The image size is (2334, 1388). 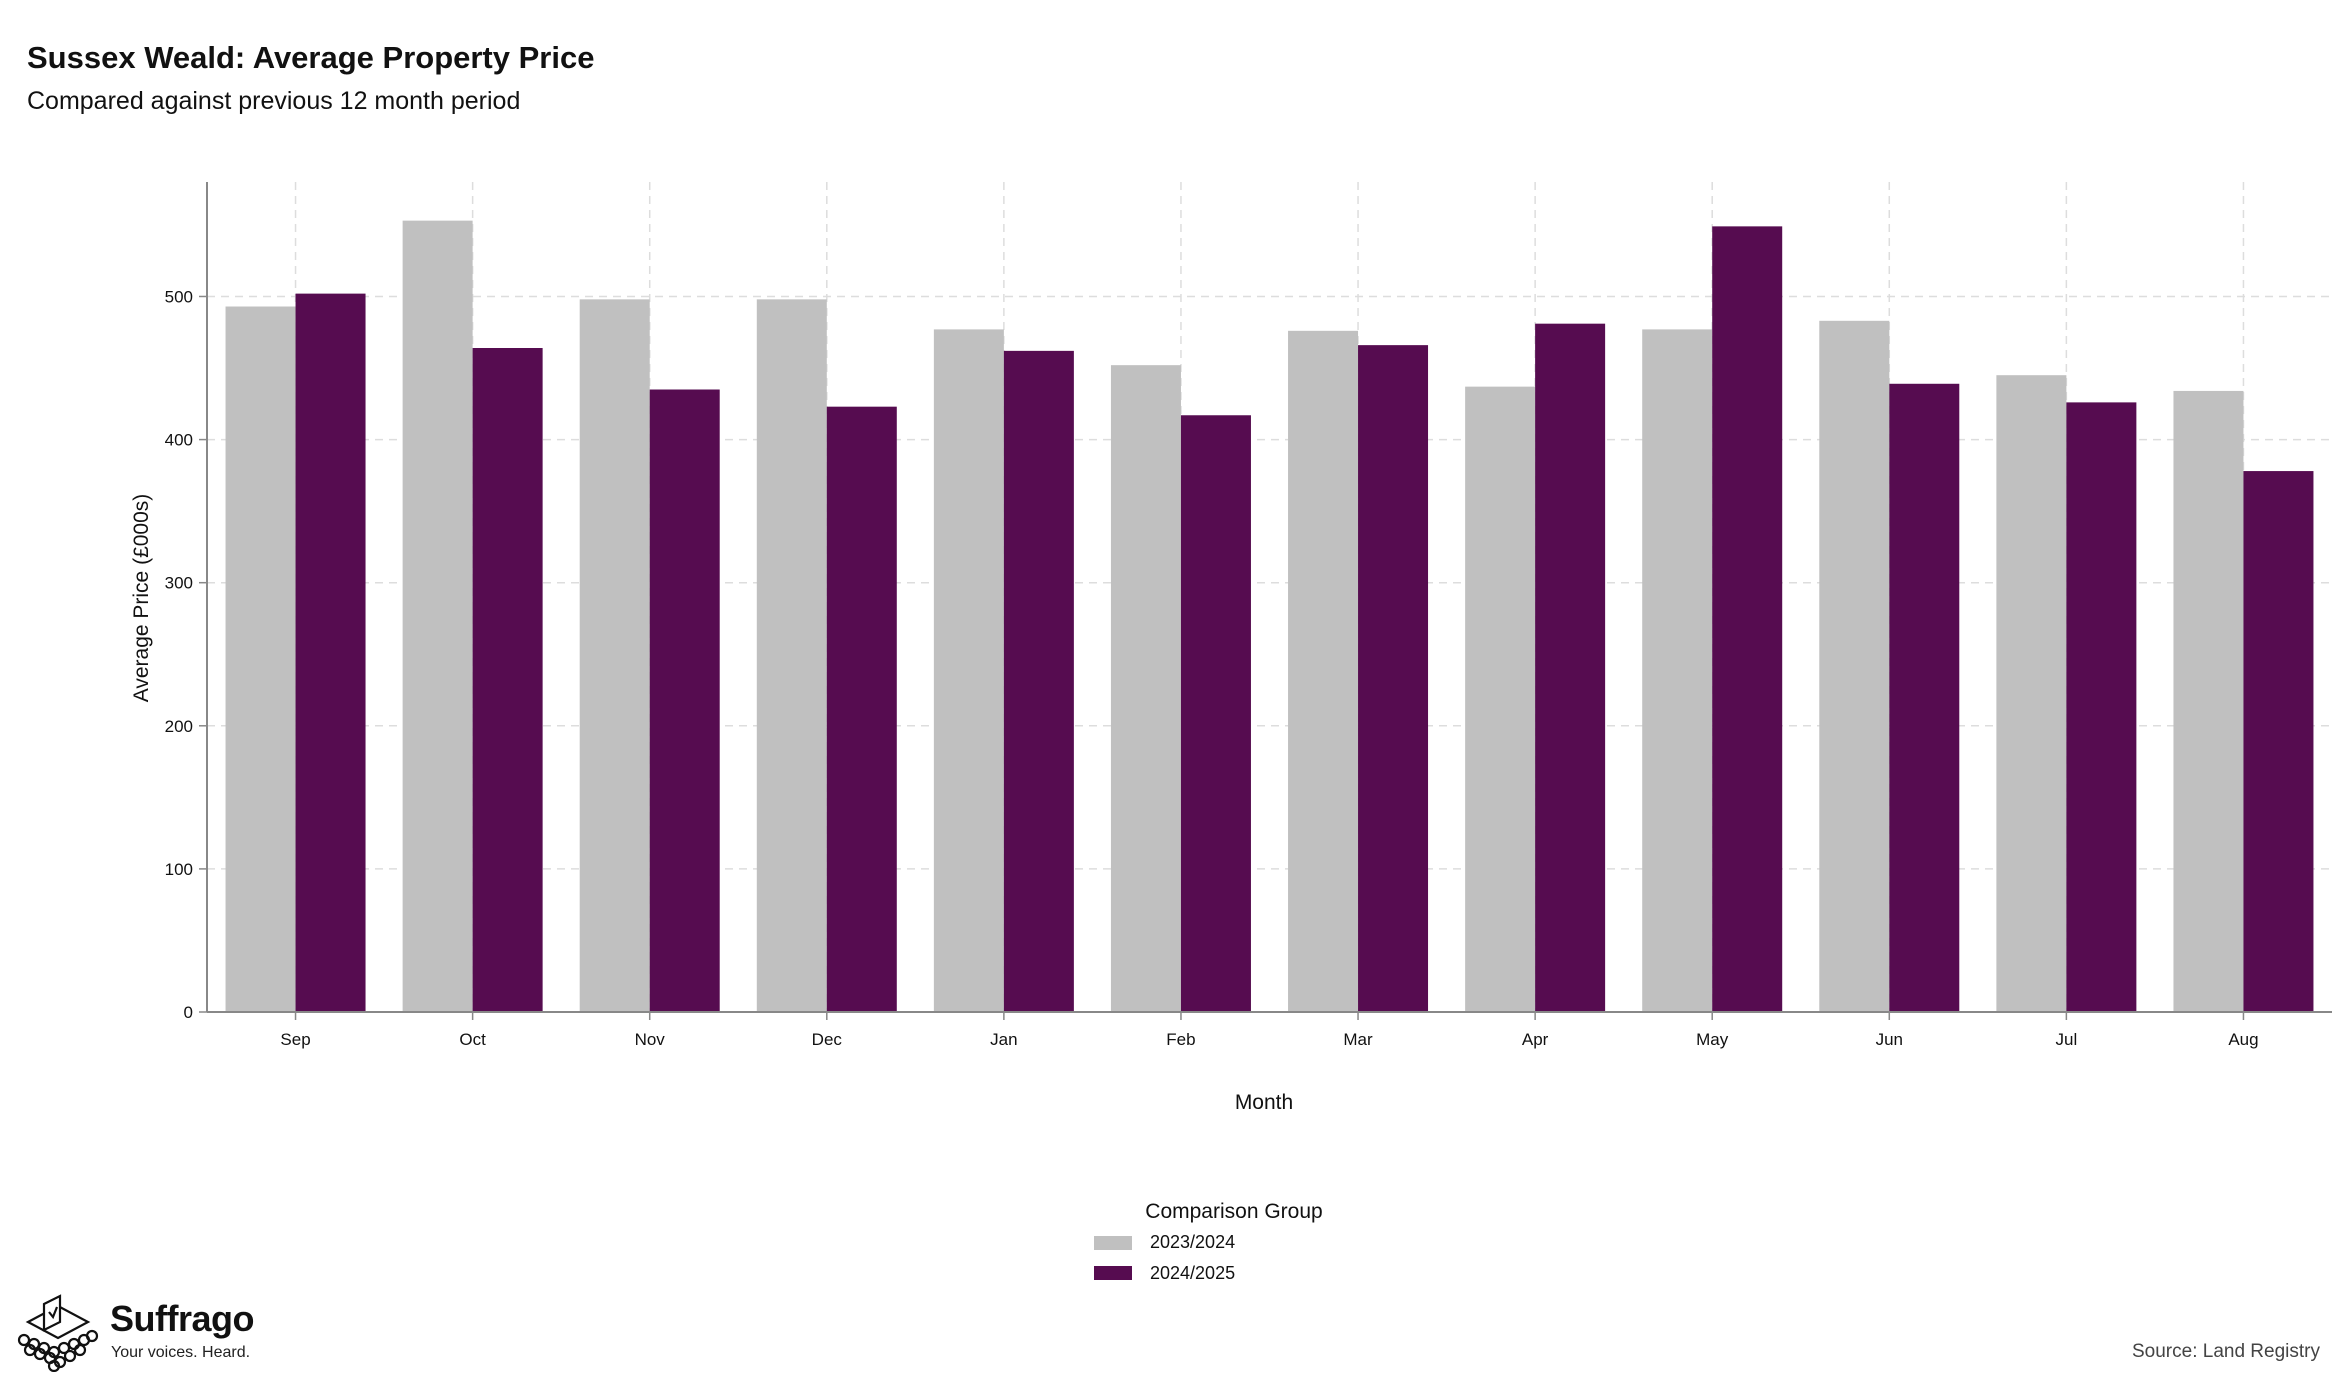 What do you see at coordinates (182, 1318) in the screenshot?
I see `brand-name: Suffrago` at bounding box center [182, 1318].